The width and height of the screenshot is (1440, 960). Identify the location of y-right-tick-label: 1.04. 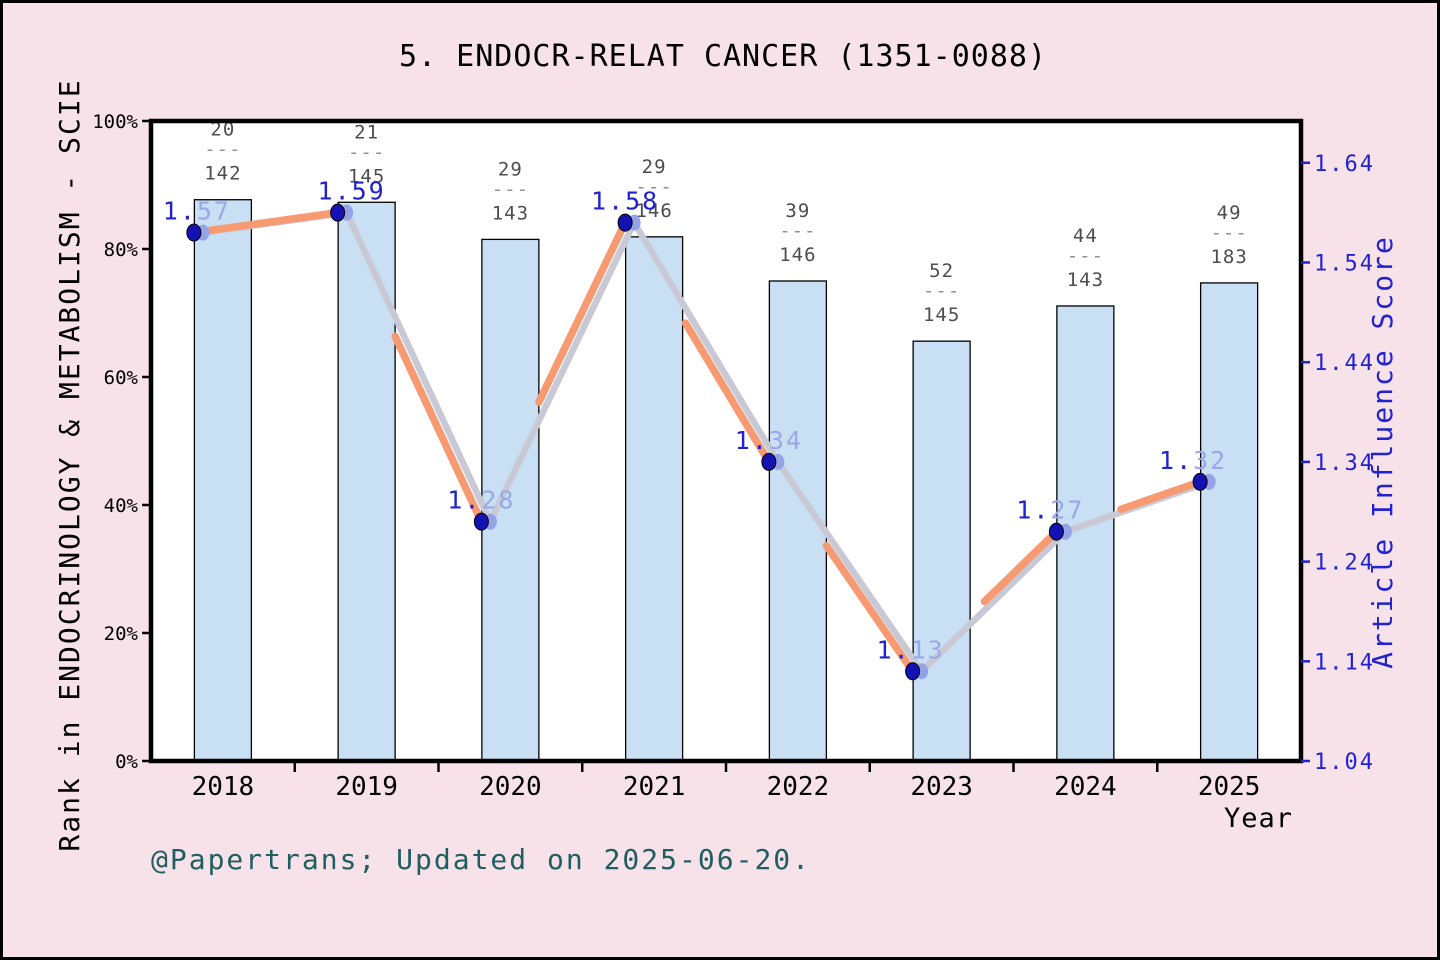
(1344, 762).